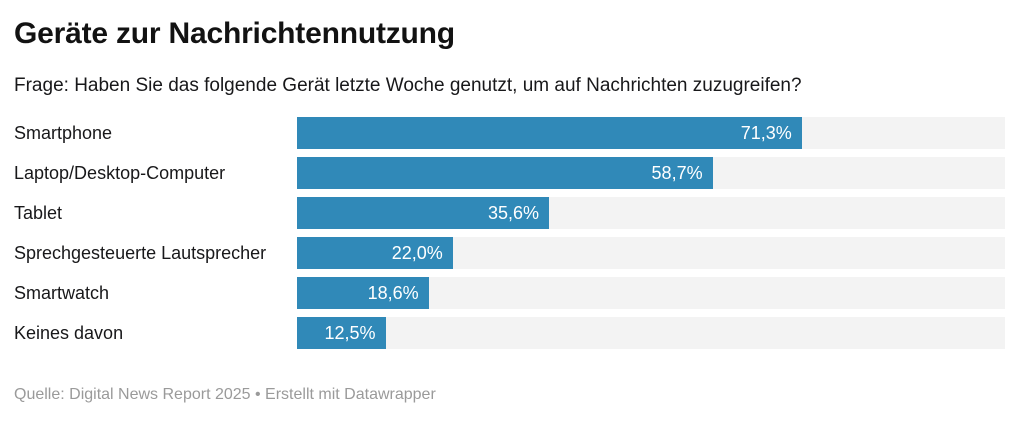  I want to click on category-label: Smartphone, so click(63, 132).